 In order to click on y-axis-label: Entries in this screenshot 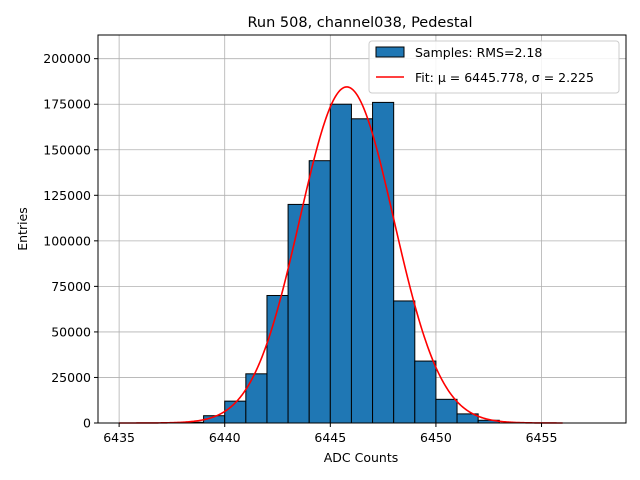, I will do `click(22, 229)`.